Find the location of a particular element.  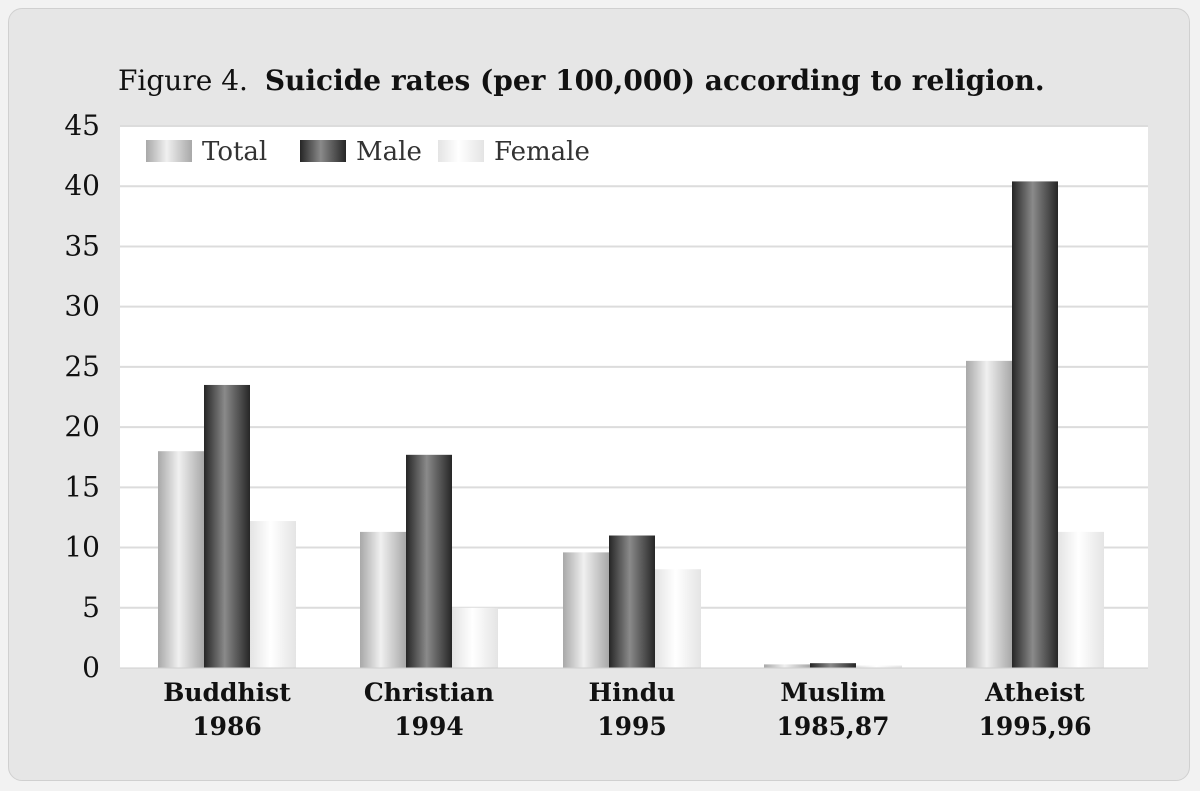

bar-female-muslim is located at coordinates (879, 666).